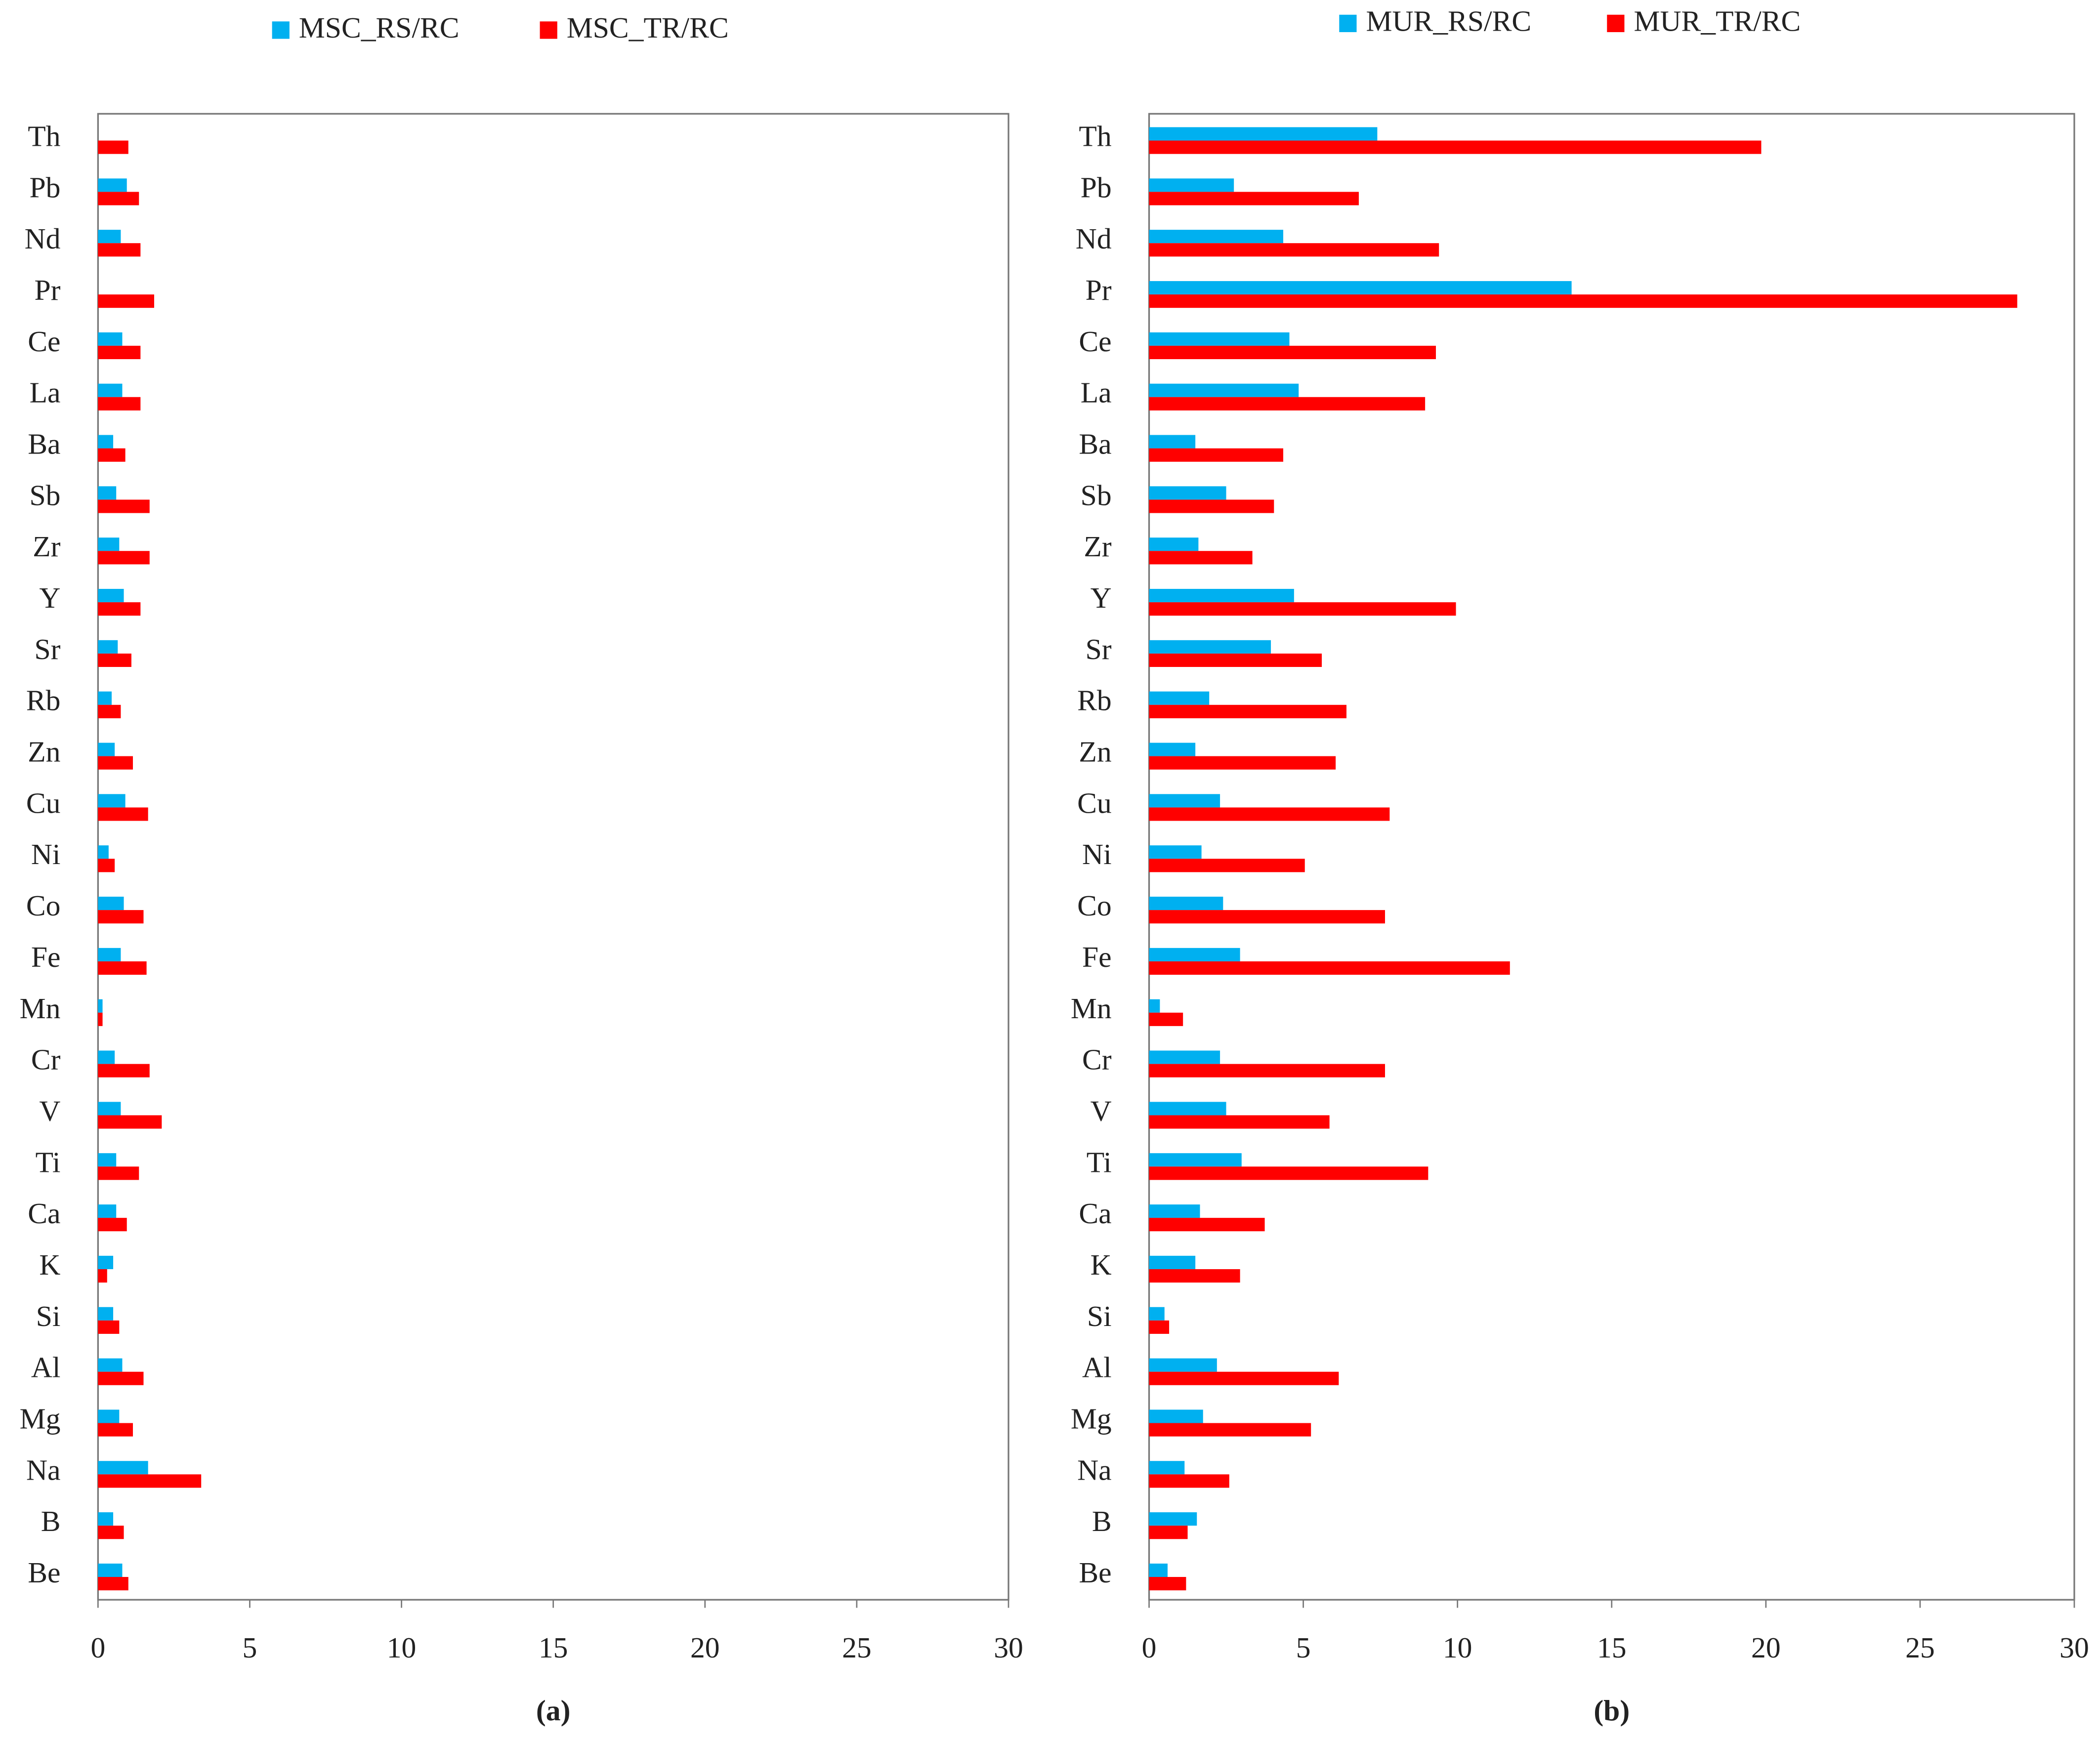  What do you see at coordinates (1095, 341) in the screenshot?
I see `y-tick-label: Ce` at bounding box center [1095, 341].